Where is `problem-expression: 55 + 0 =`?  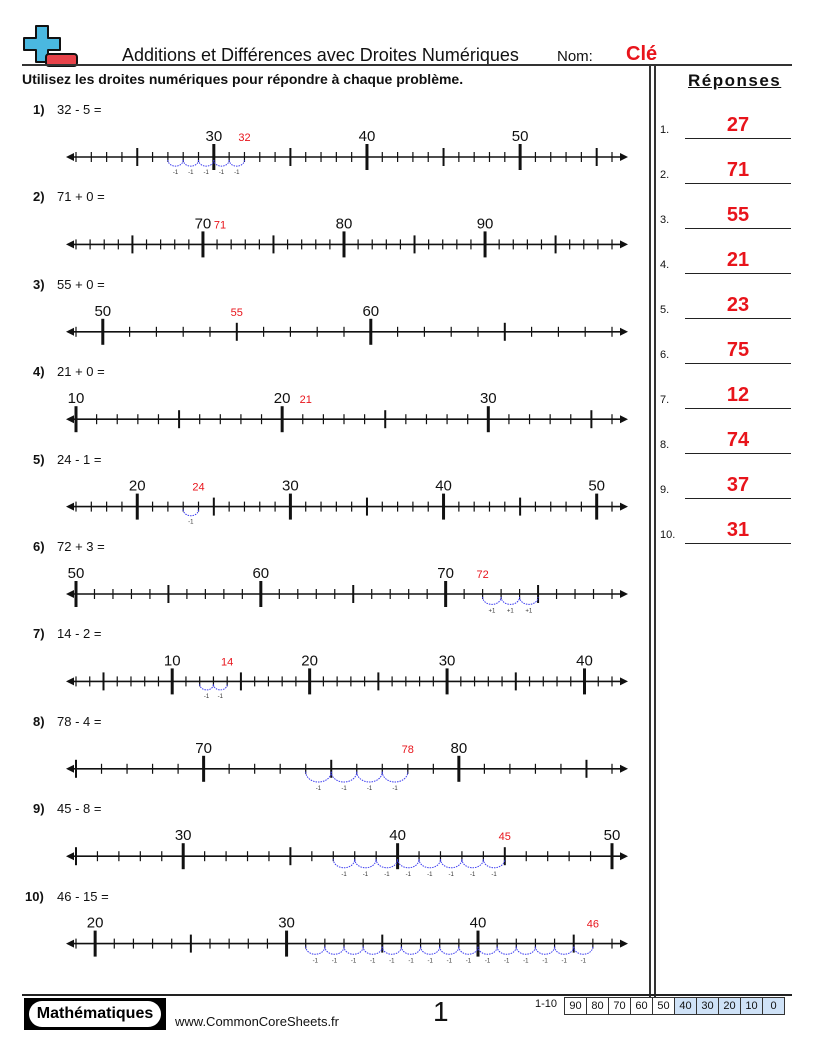 problem-expression: 55 + 0 = is located at coordinates (81, 284).